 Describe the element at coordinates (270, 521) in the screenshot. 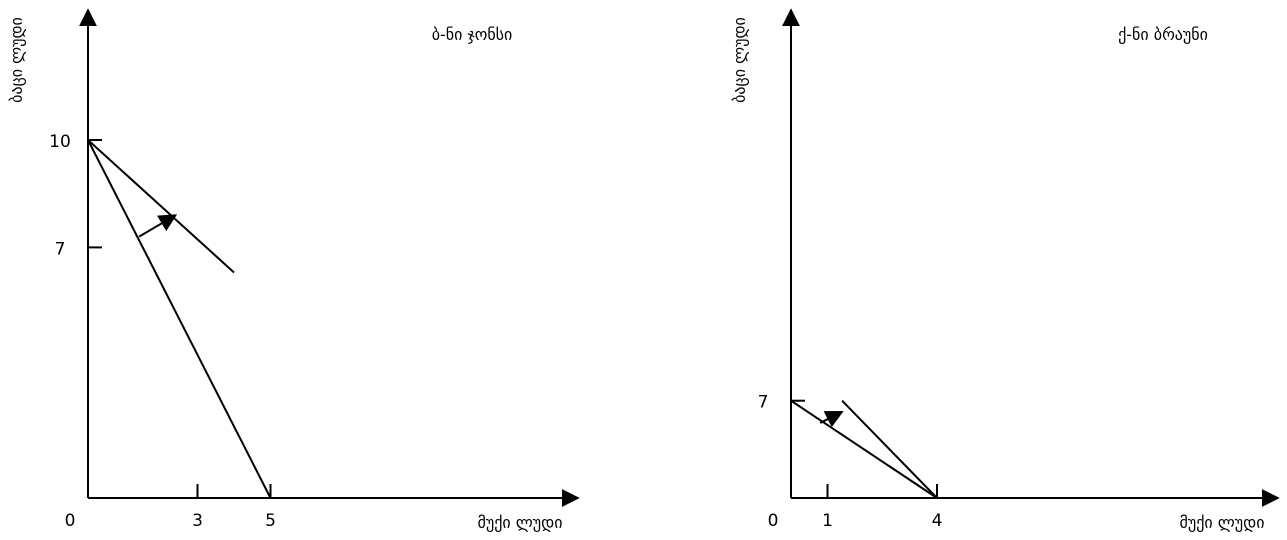

I see `x-tick-label: 5` at that location.